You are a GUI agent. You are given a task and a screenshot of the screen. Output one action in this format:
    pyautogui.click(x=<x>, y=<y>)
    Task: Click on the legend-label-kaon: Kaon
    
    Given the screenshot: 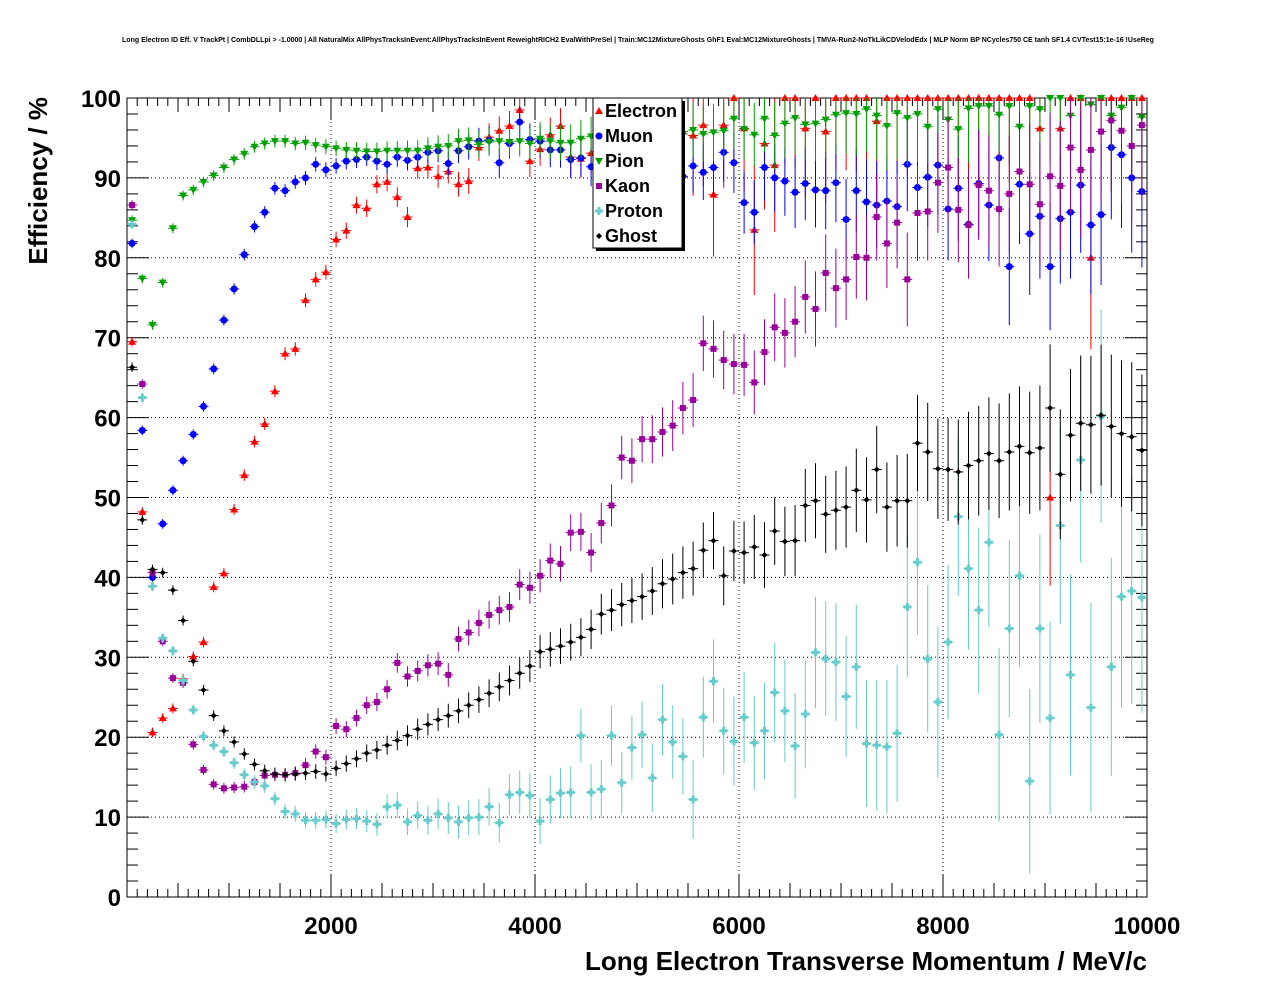 What is the action you would take?
    pyautogui.click(x=627, y=186)
    